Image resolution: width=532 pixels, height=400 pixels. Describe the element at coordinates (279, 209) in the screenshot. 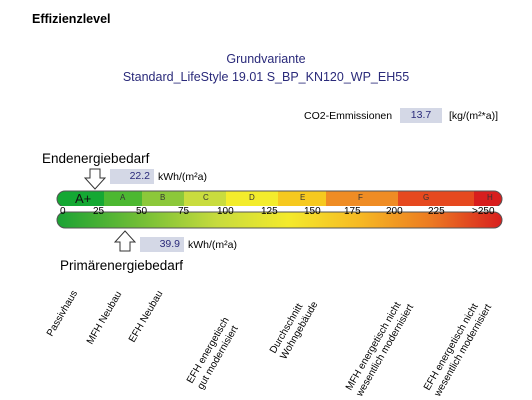

I see `efficiency-scale` at that location.